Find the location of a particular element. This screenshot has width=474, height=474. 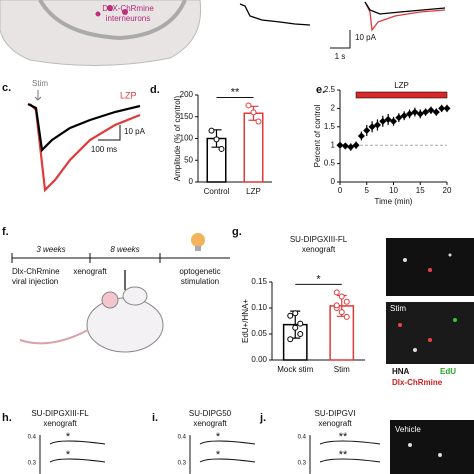

scale-label: 100 ms is located at coordinates (104, 149).